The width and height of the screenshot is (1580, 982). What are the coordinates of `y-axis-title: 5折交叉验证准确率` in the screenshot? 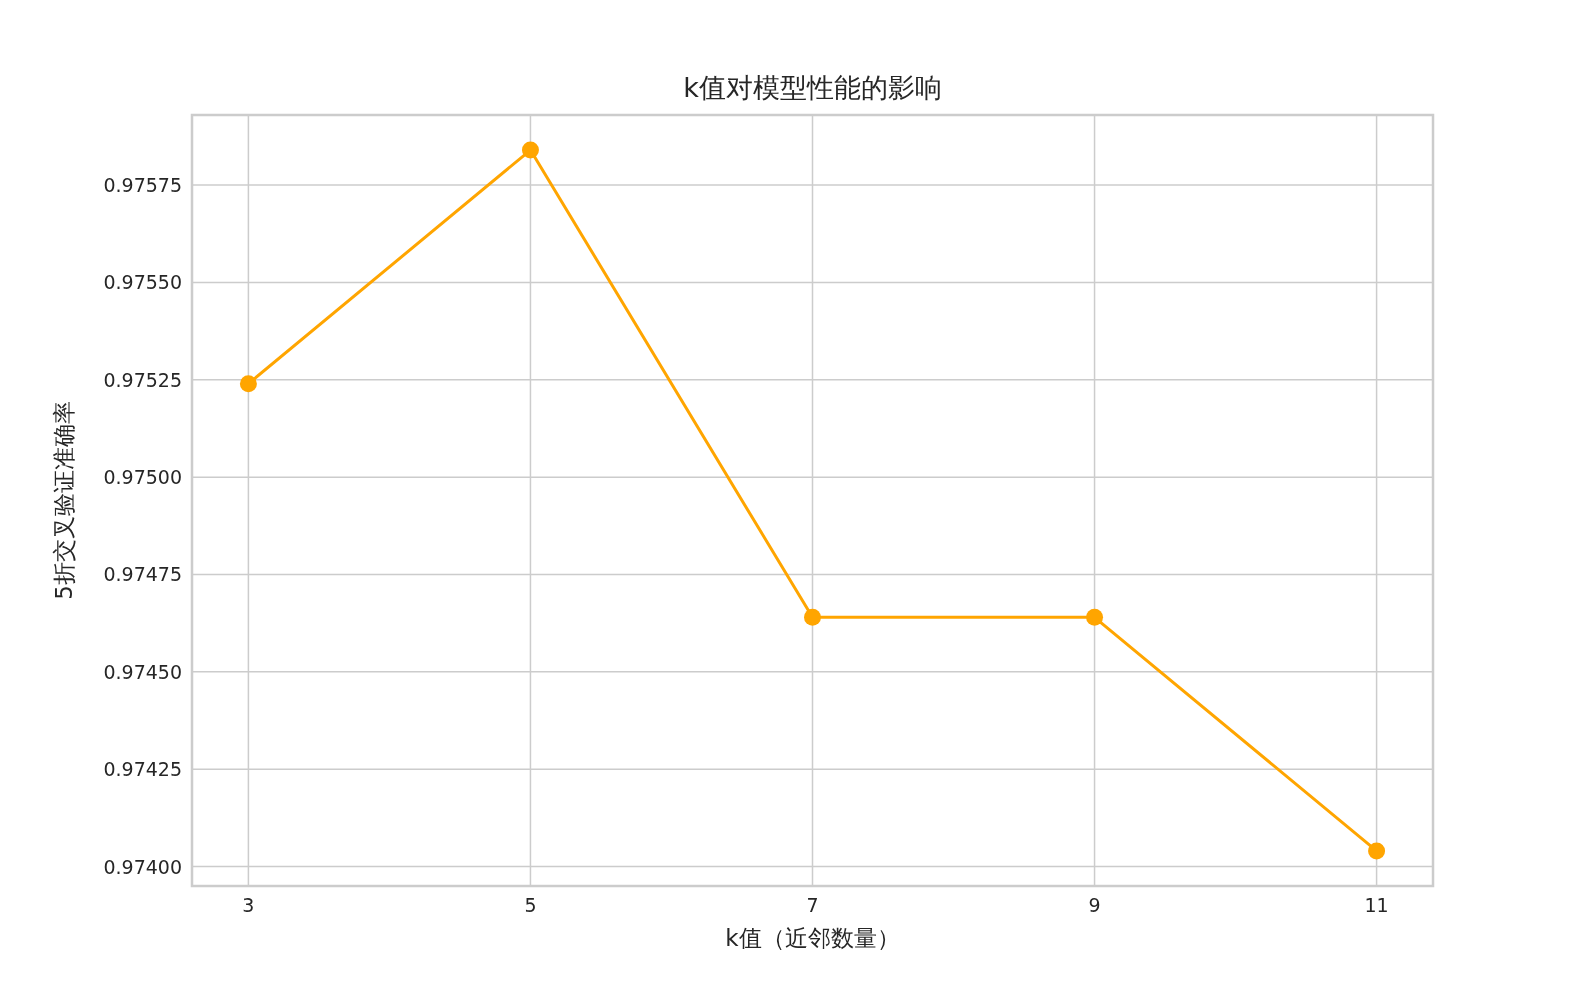 It's located at (64, 500).